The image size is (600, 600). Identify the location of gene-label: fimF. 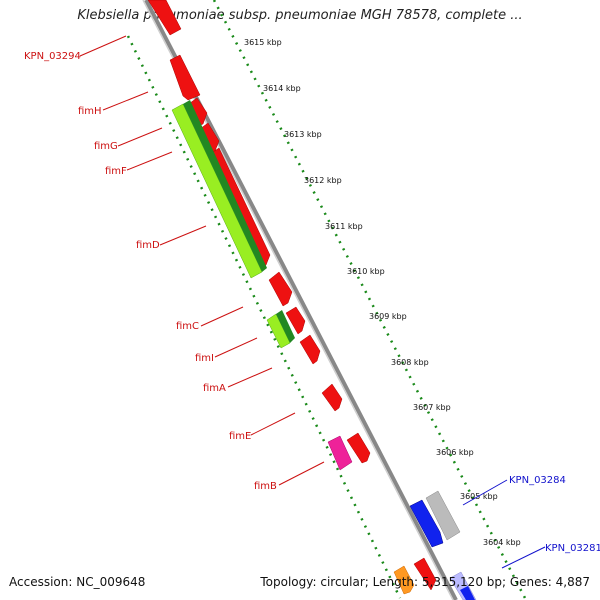
(116, 171).